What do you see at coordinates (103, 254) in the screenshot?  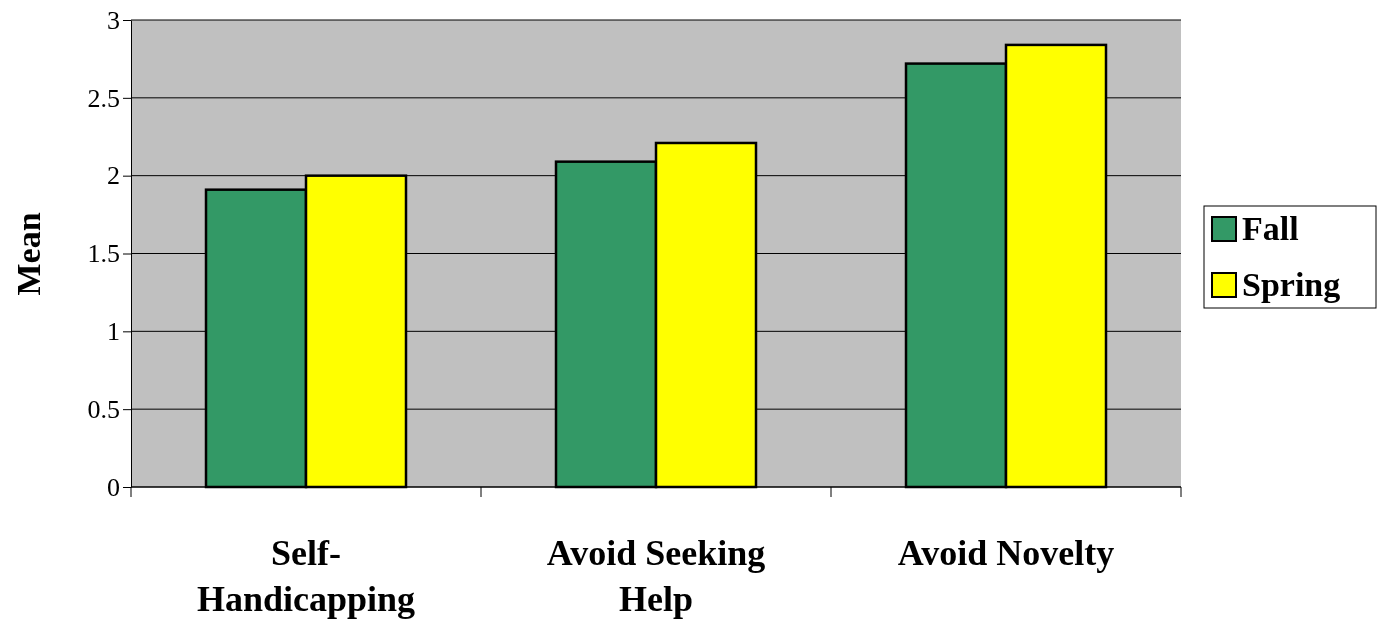 I see `y-tick-label: 1.5` at bounding box center [103, 254].